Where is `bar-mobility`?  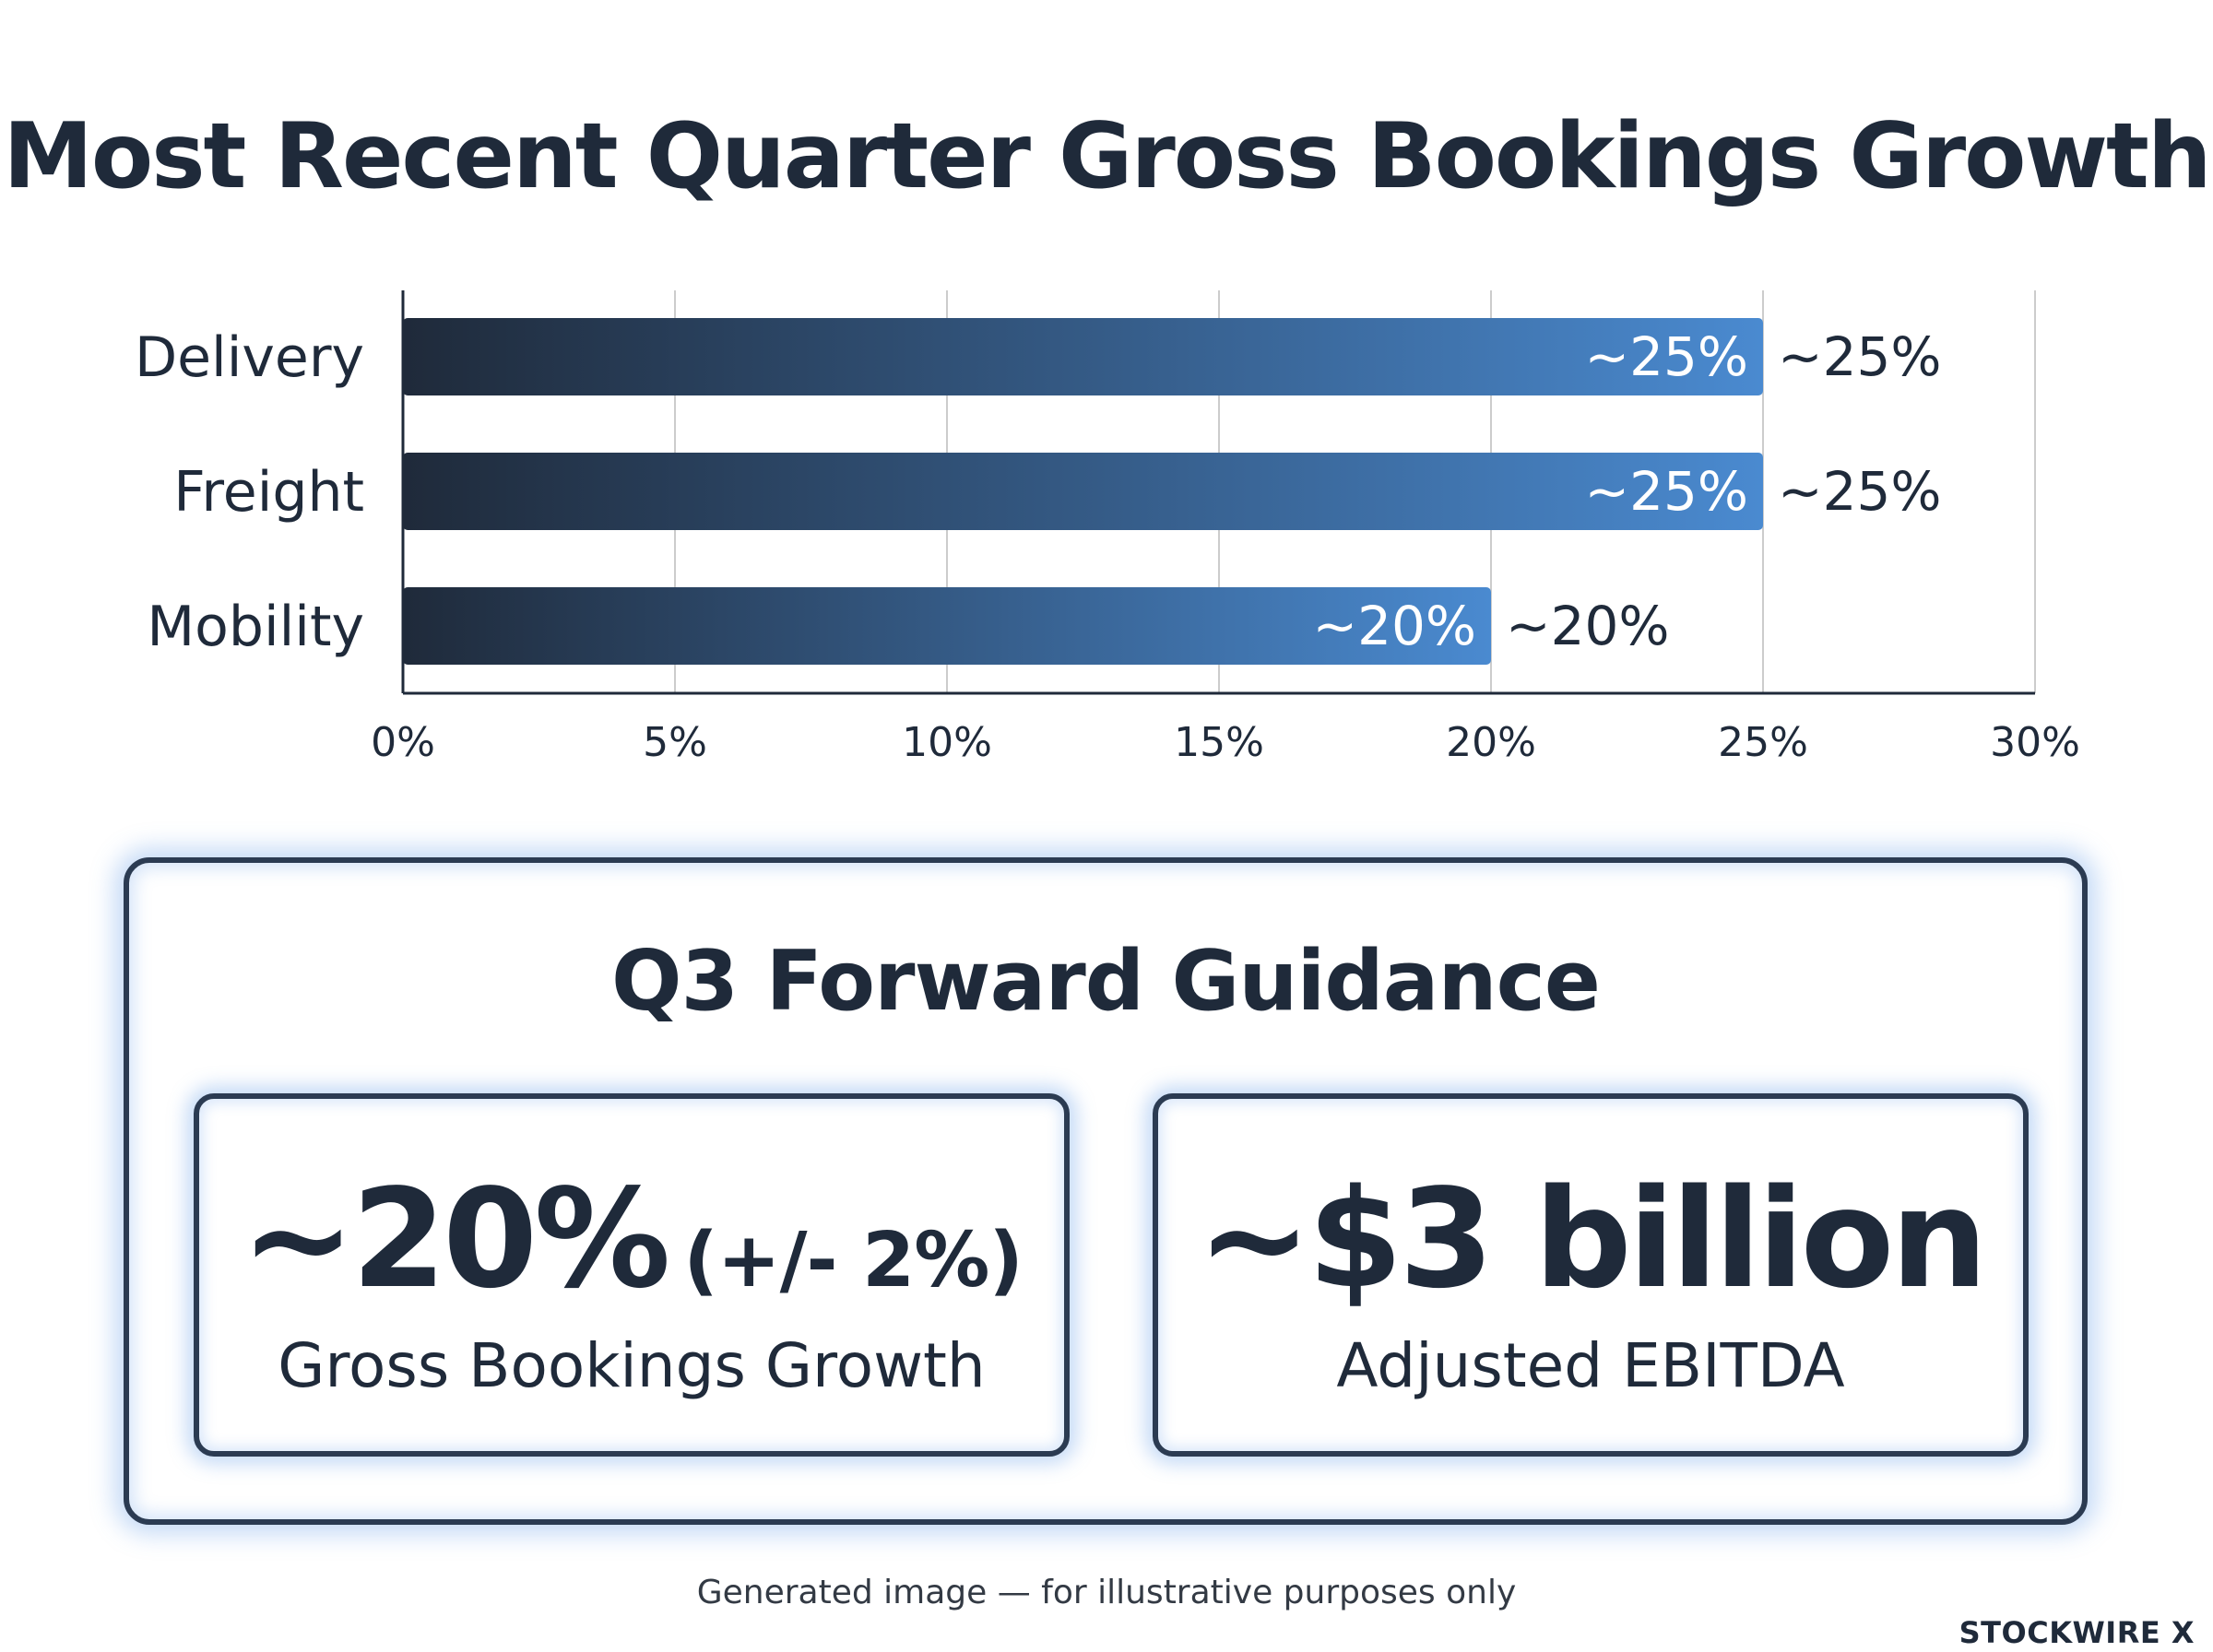
bar-mobility is located at coordinates (947, 626).